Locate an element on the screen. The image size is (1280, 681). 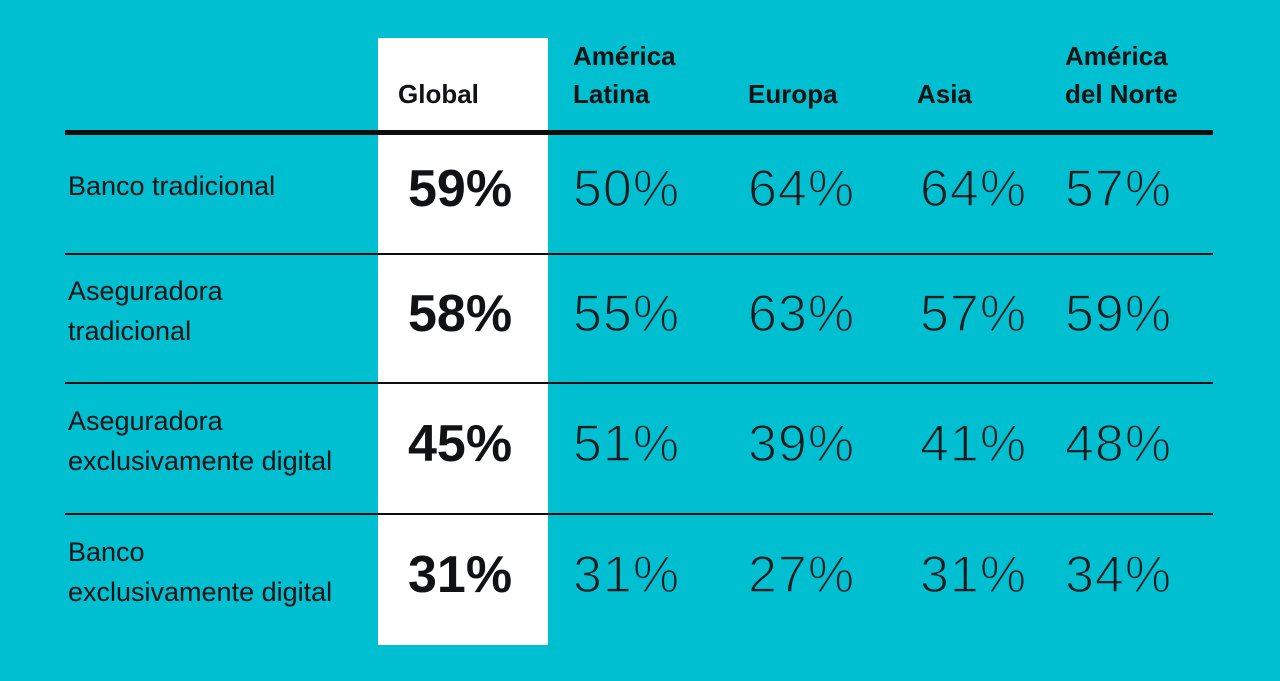
column-header-america-latina: América Latina is located at coordinates (624, 75).